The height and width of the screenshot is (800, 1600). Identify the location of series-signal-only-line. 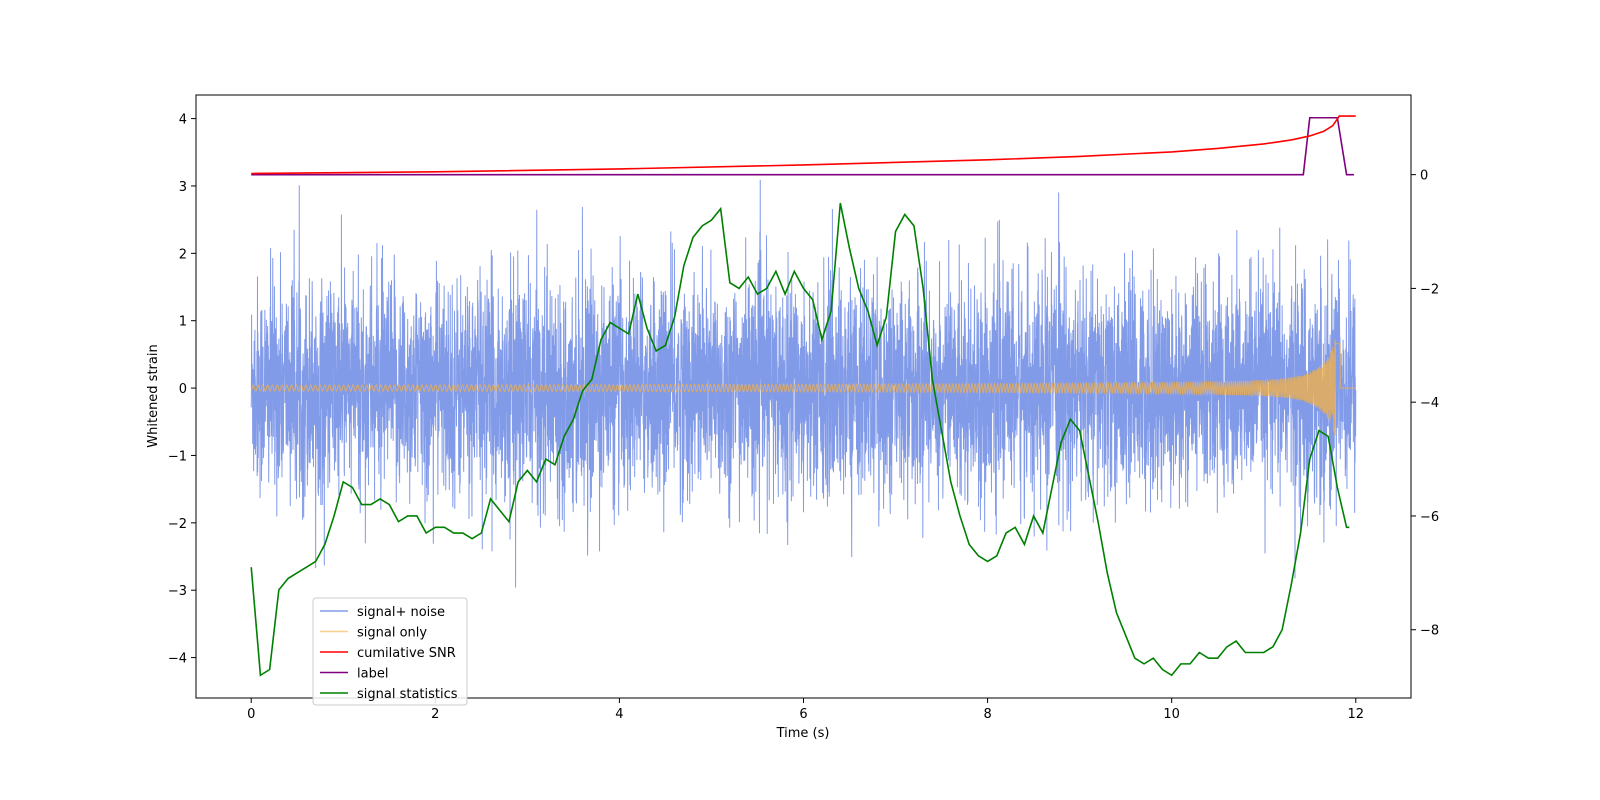
(803, 387).